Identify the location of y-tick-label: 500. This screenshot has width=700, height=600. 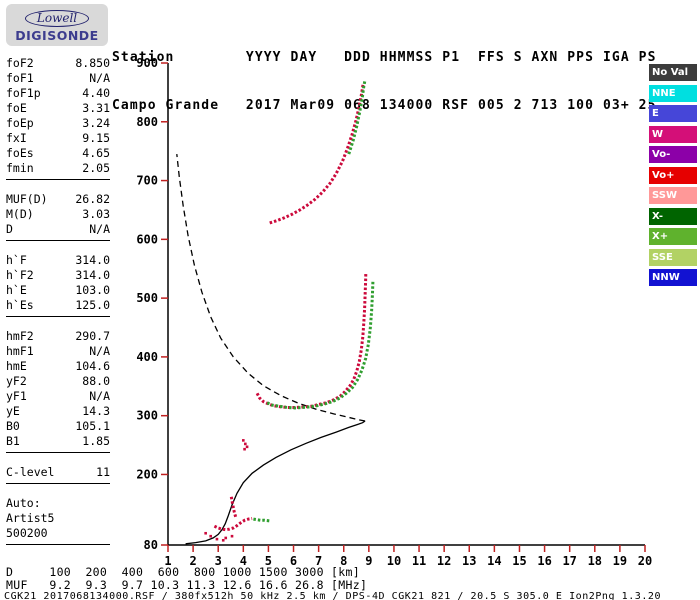
(147, 298).